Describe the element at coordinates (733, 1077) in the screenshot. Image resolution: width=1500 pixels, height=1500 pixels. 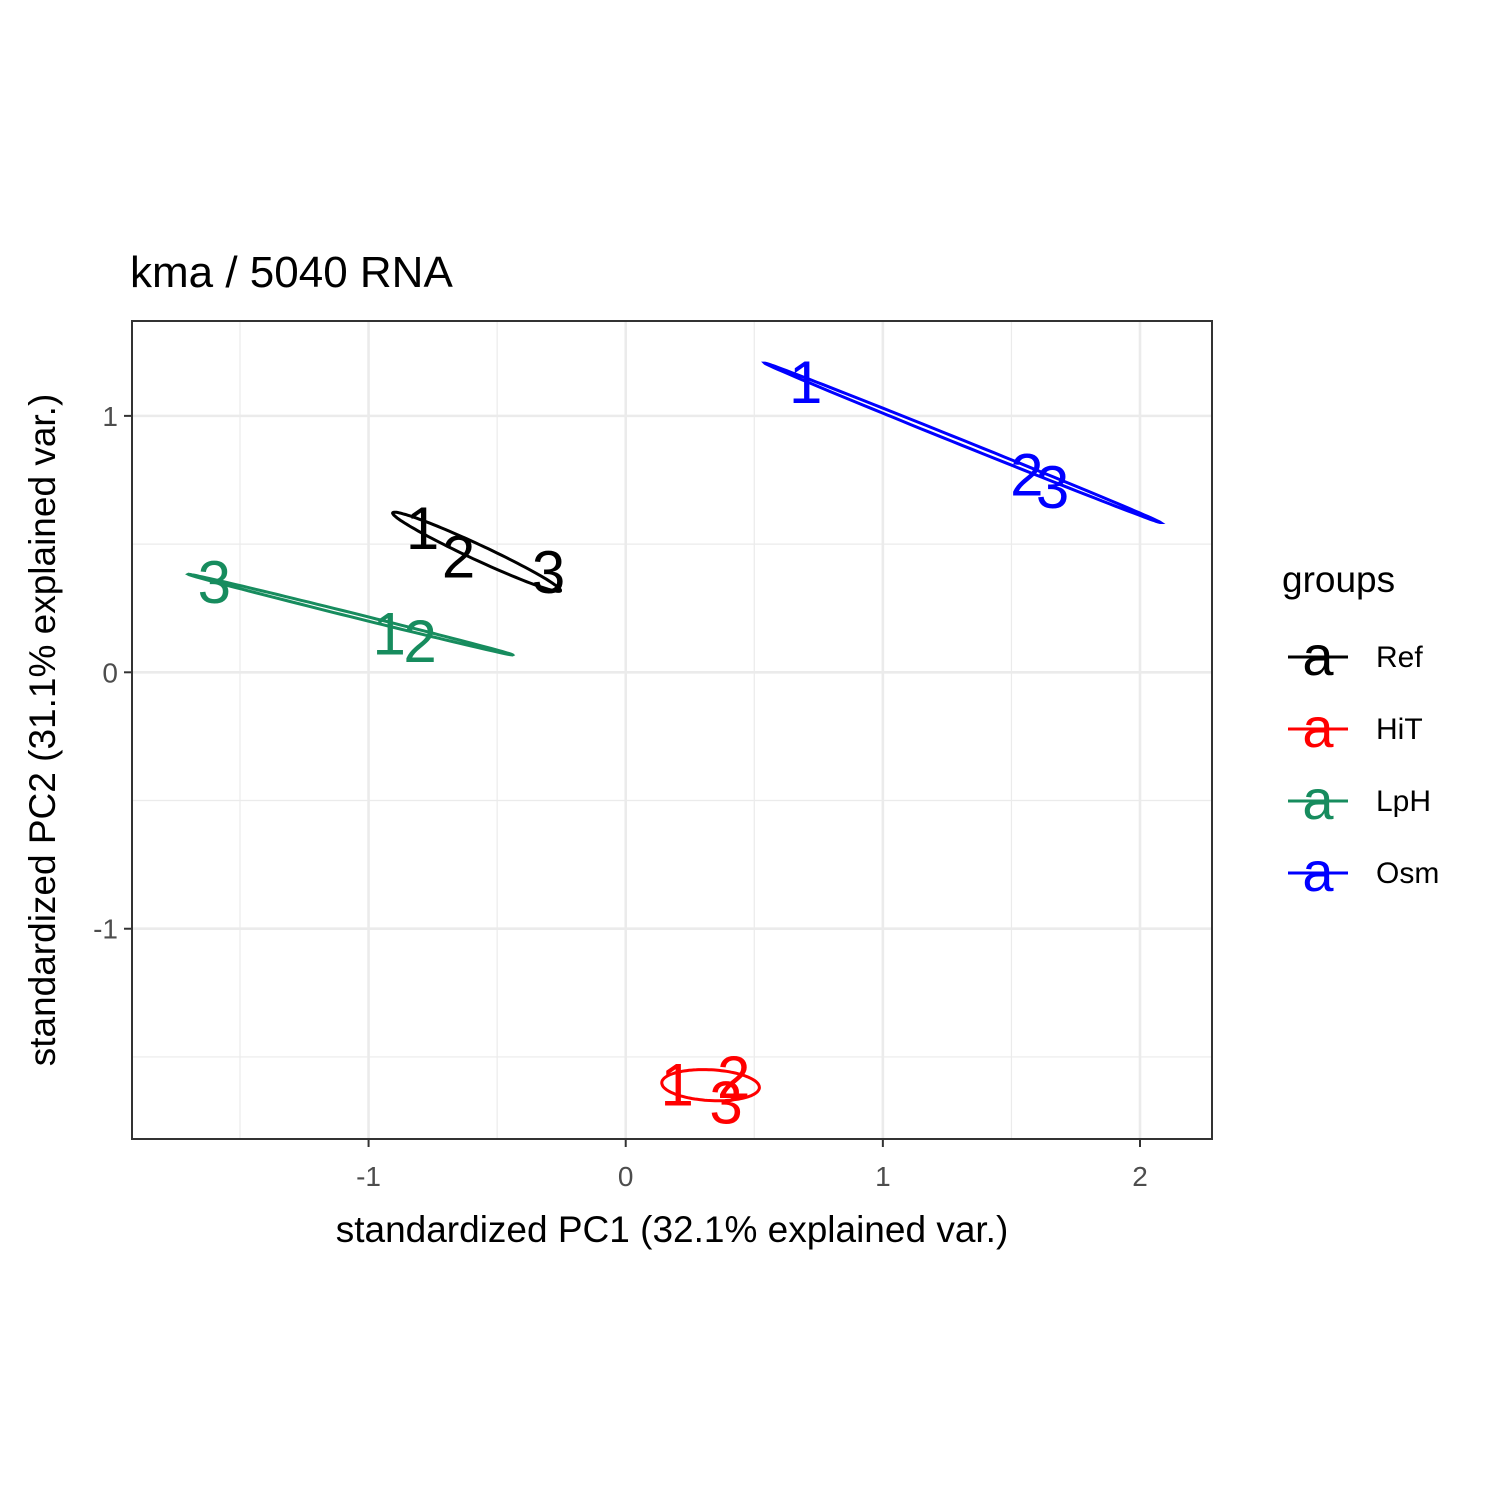
I see `point-label-hit-2: 2` at that location.